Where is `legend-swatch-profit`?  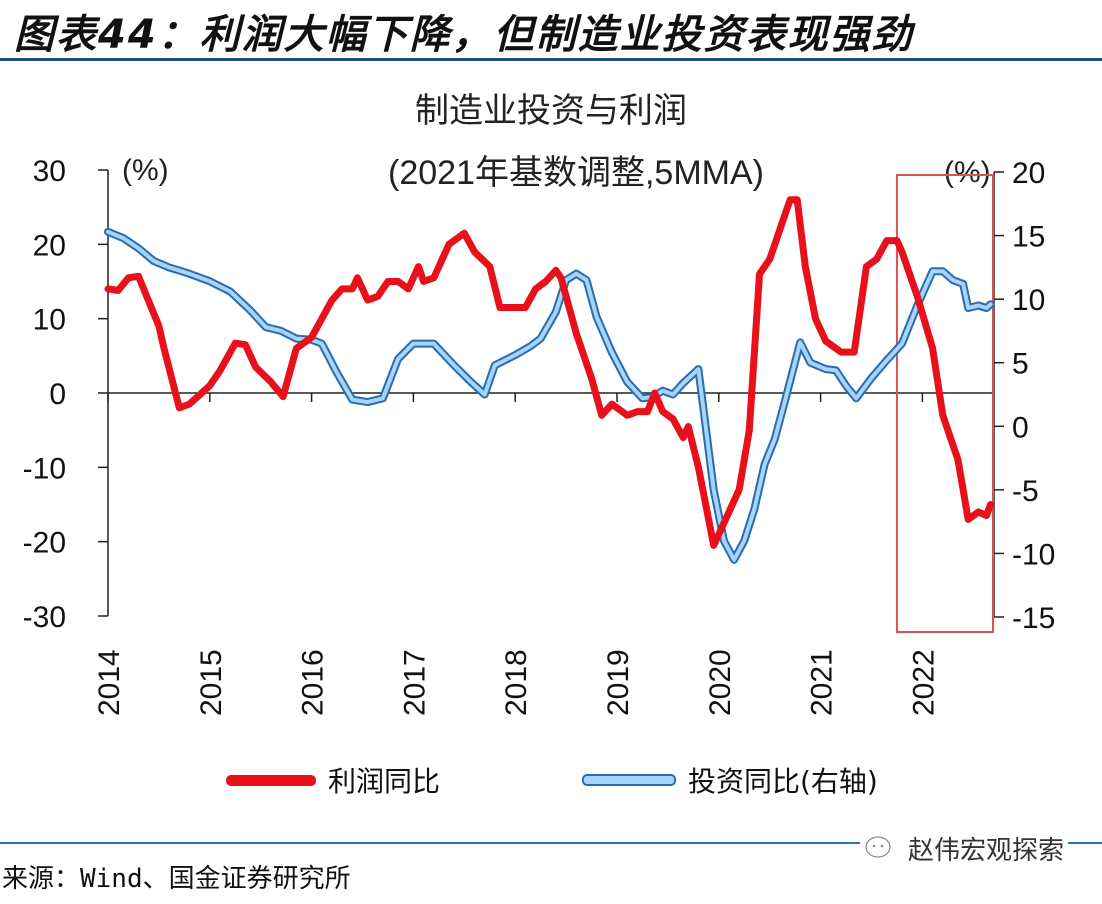 legend-swatch-profit is located at coordinates (271, 780).